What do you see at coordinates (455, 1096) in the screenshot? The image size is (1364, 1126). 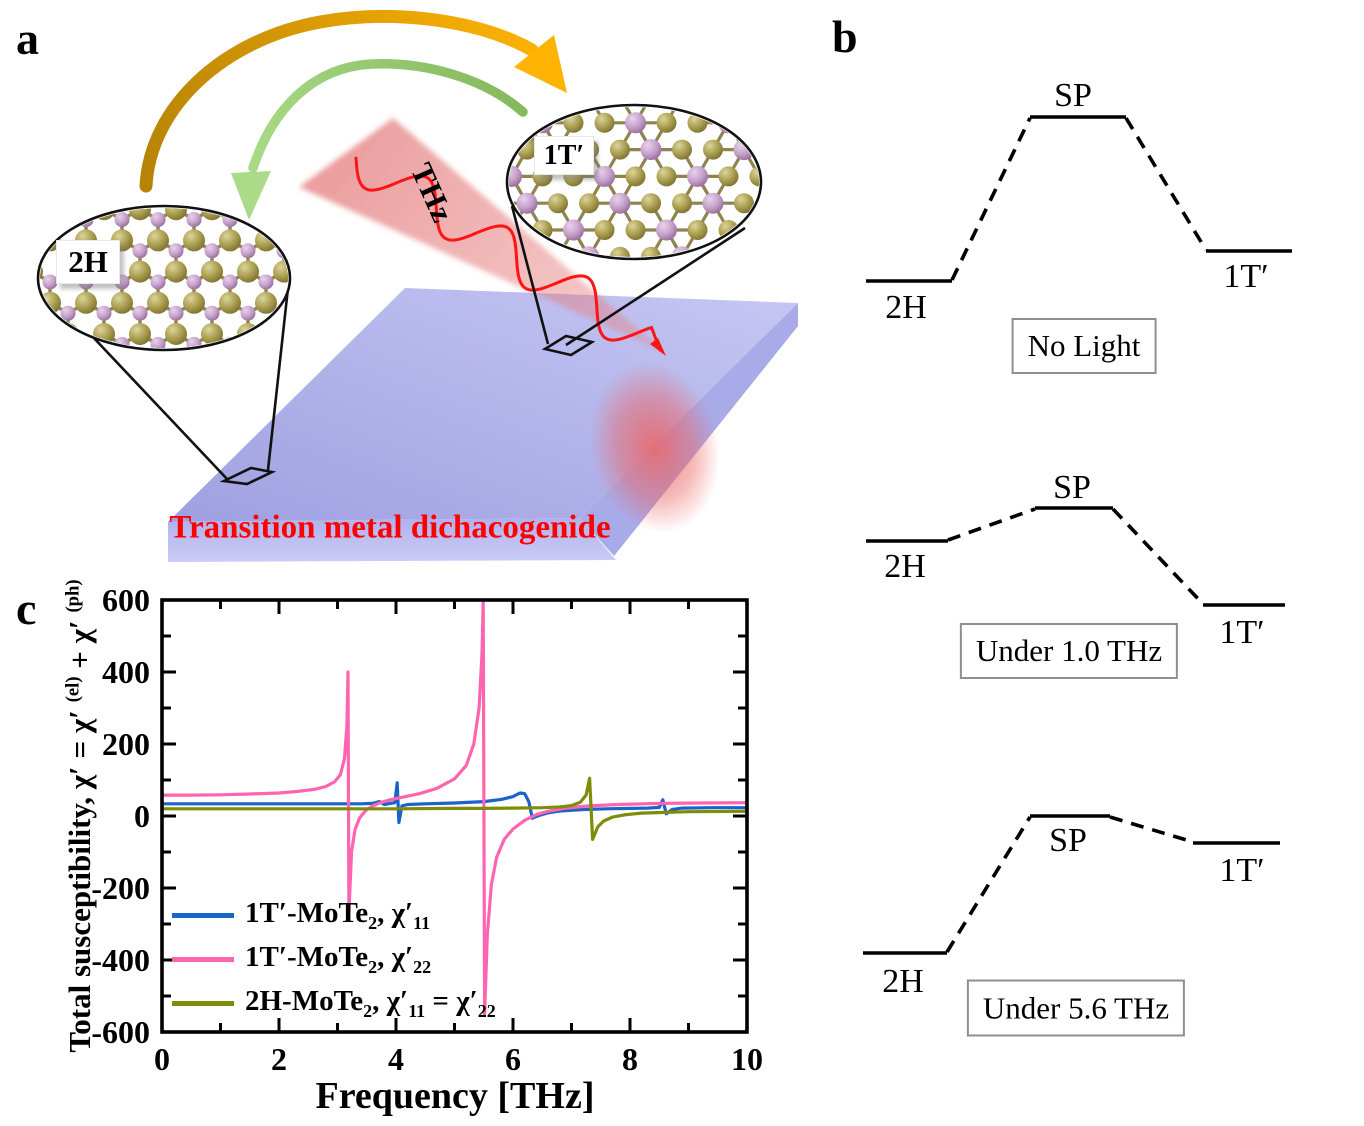 I see `x-axis-title: Frequency [THz]` at bounding box center [455, 1096].